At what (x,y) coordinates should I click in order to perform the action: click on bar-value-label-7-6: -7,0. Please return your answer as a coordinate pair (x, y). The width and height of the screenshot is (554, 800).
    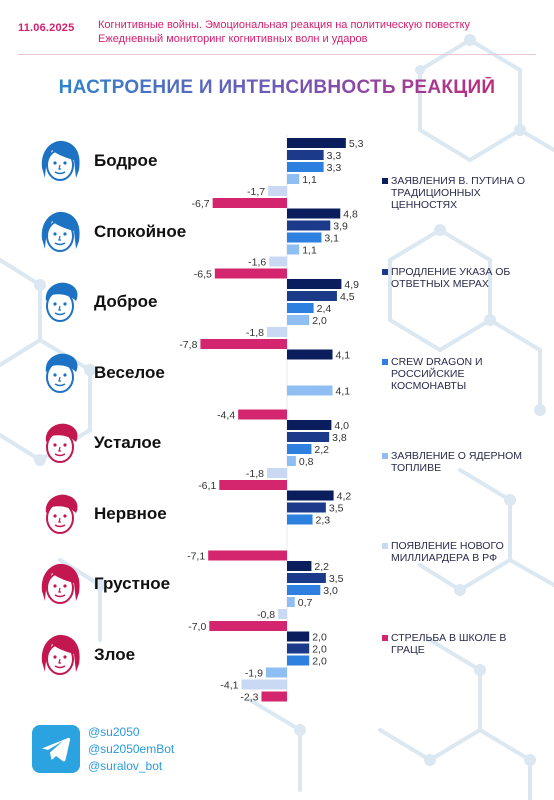
    Looking at the image, I should click on (197, 627).